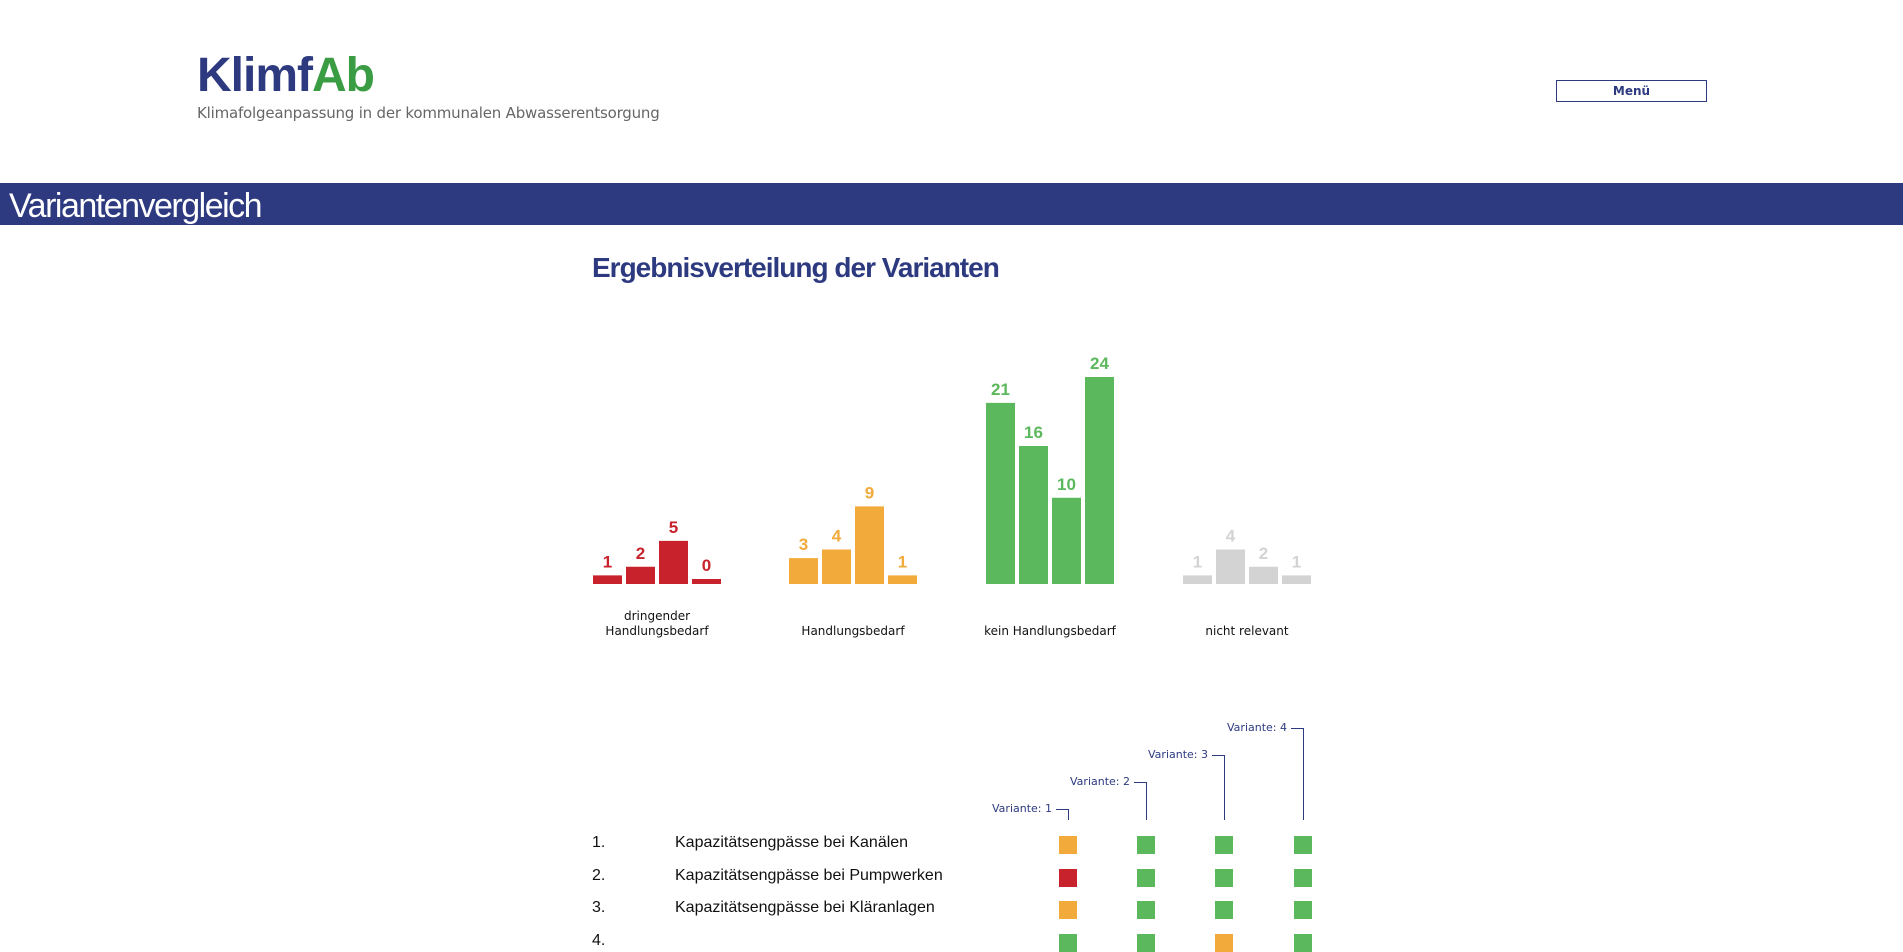 This screenshot has width=1903, height=952. What do you see at coordinates (1257, 727) in the screenshot?
I see `variant-label: Variante: 4` at bounding box center [1257, 727].